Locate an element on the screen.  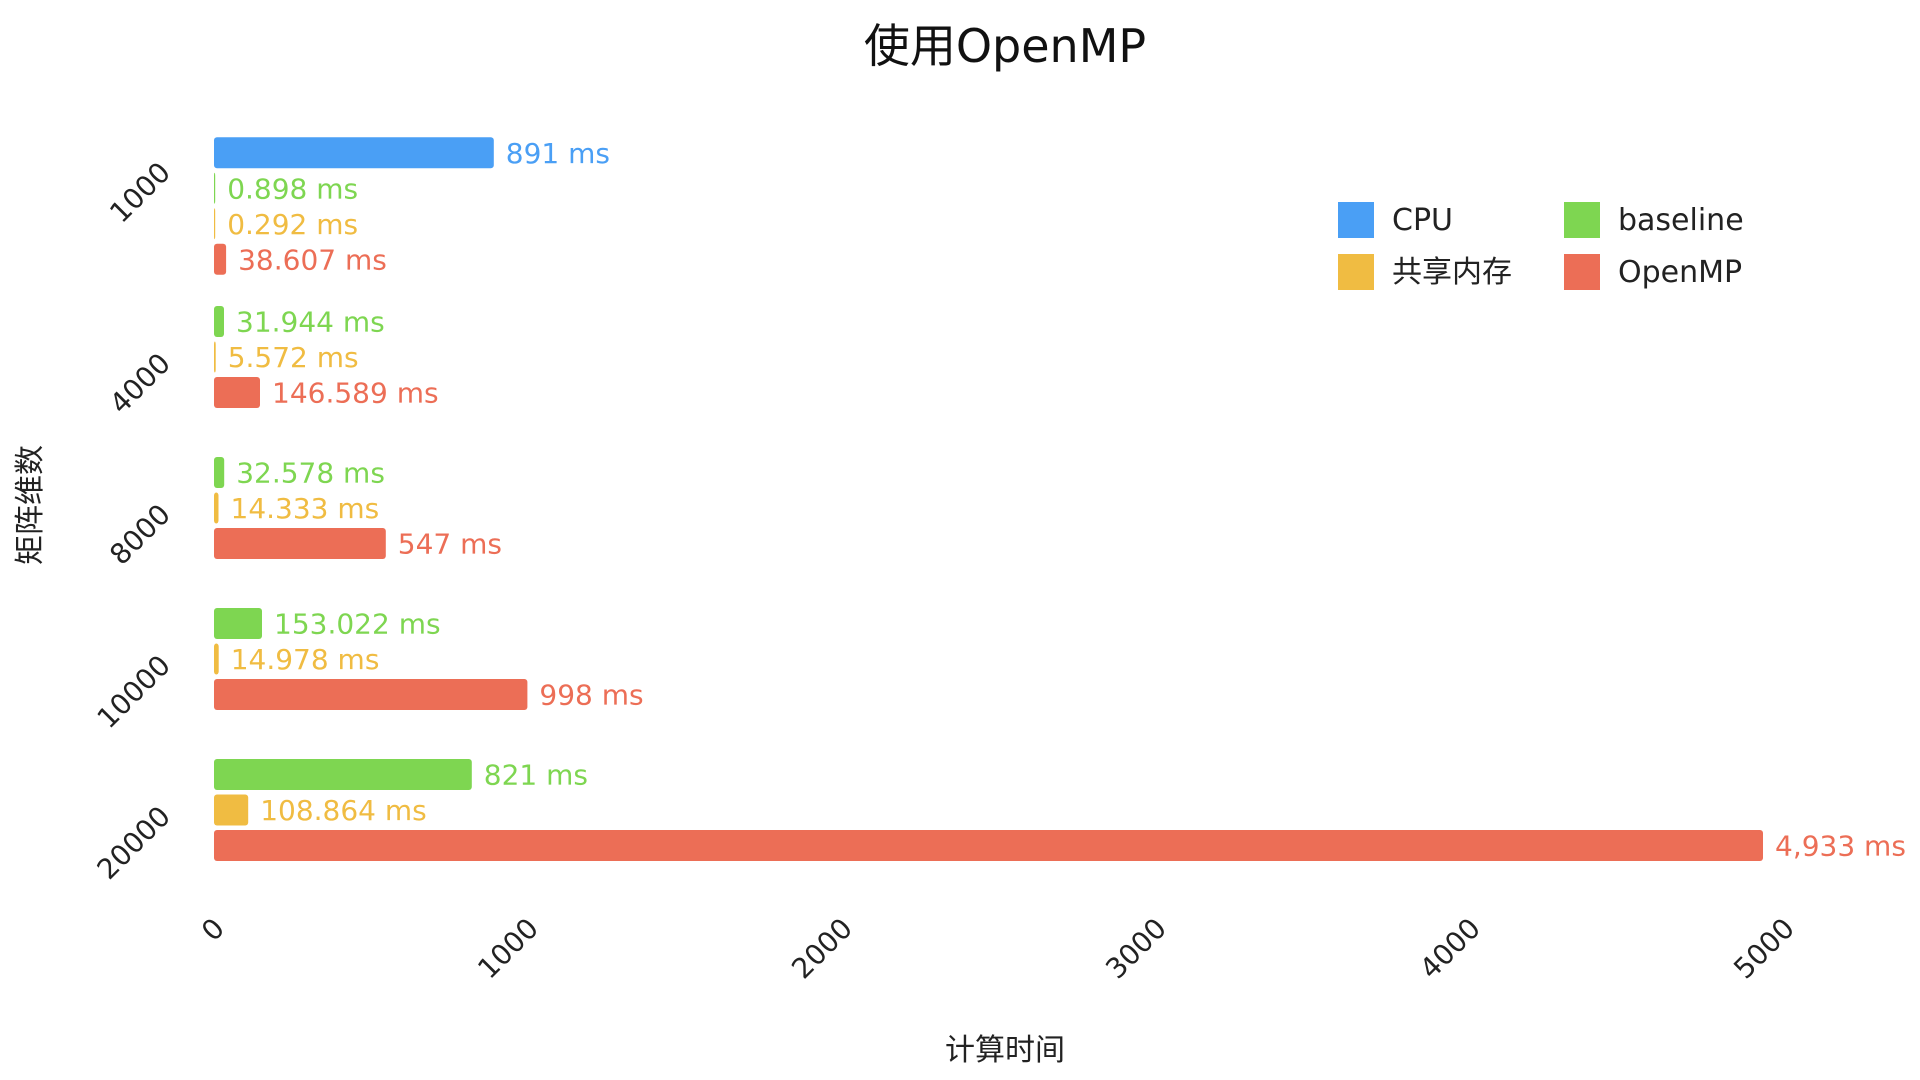
legend-swatch-CPU is located at coordinates (1356, 220).